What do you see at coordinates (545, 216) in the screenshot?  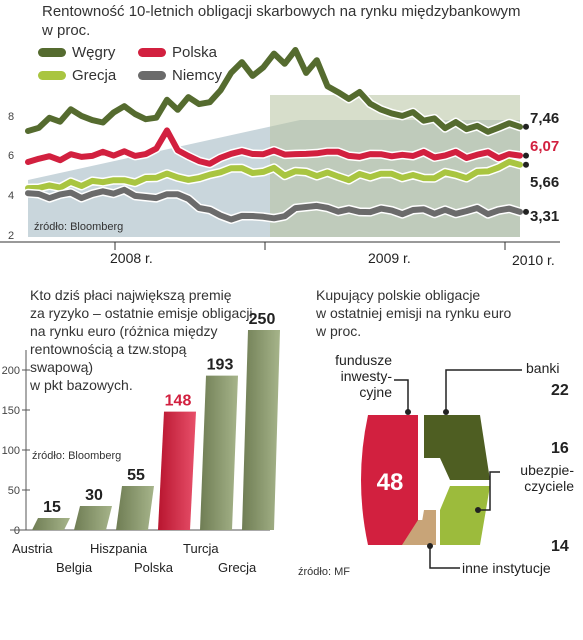 I see `end-value-niemcy: 3,31` at bounding box center [545, 216].